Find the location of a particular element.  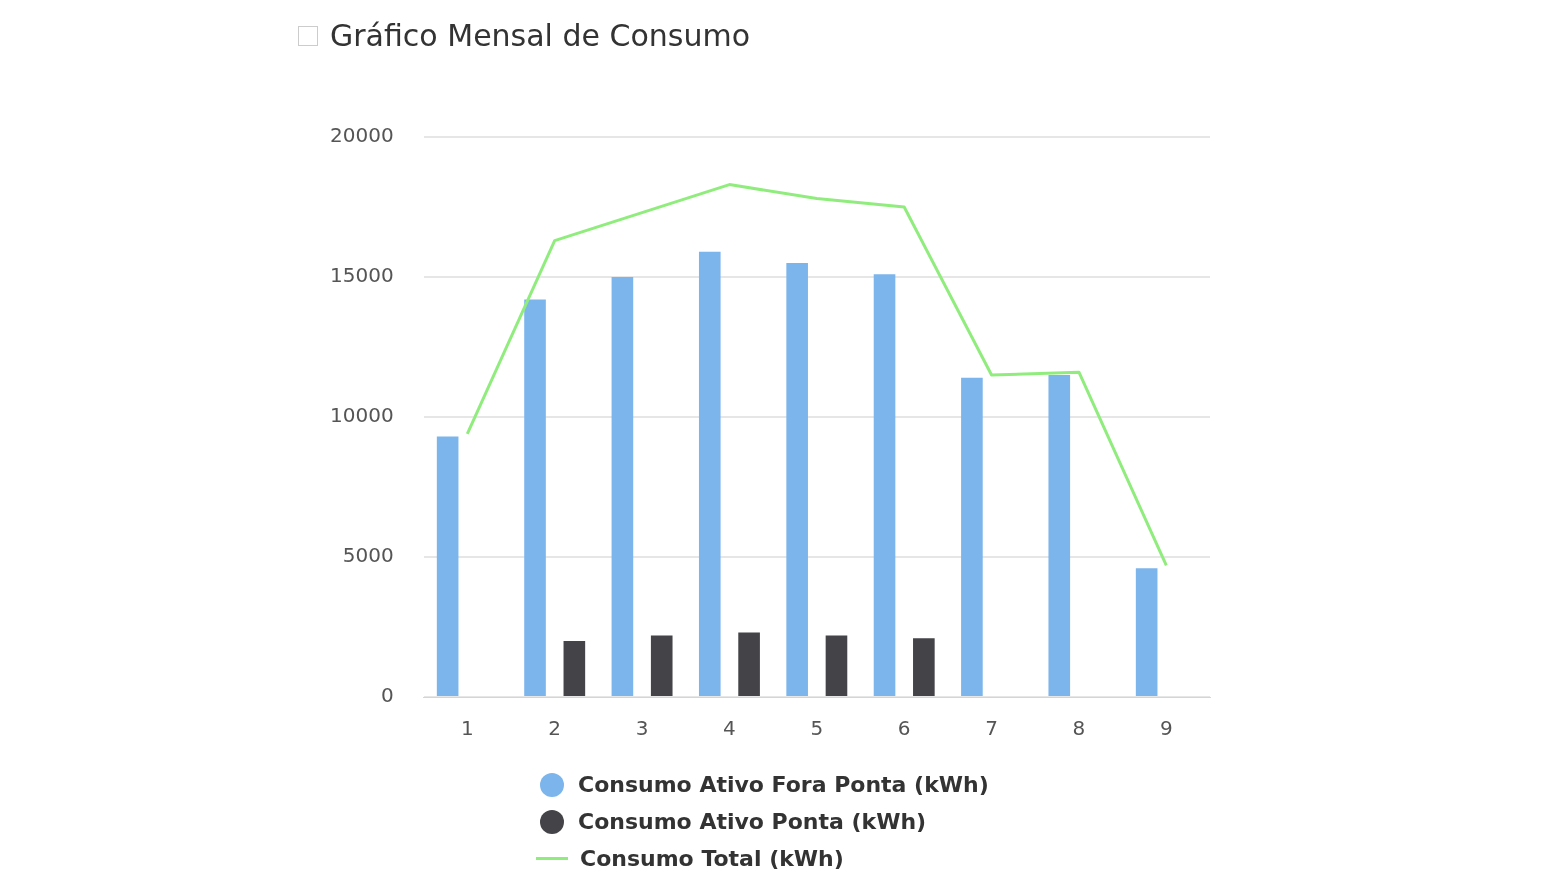

legend-label: Consumo Total (kWh) is located at coordinates (712, 858).